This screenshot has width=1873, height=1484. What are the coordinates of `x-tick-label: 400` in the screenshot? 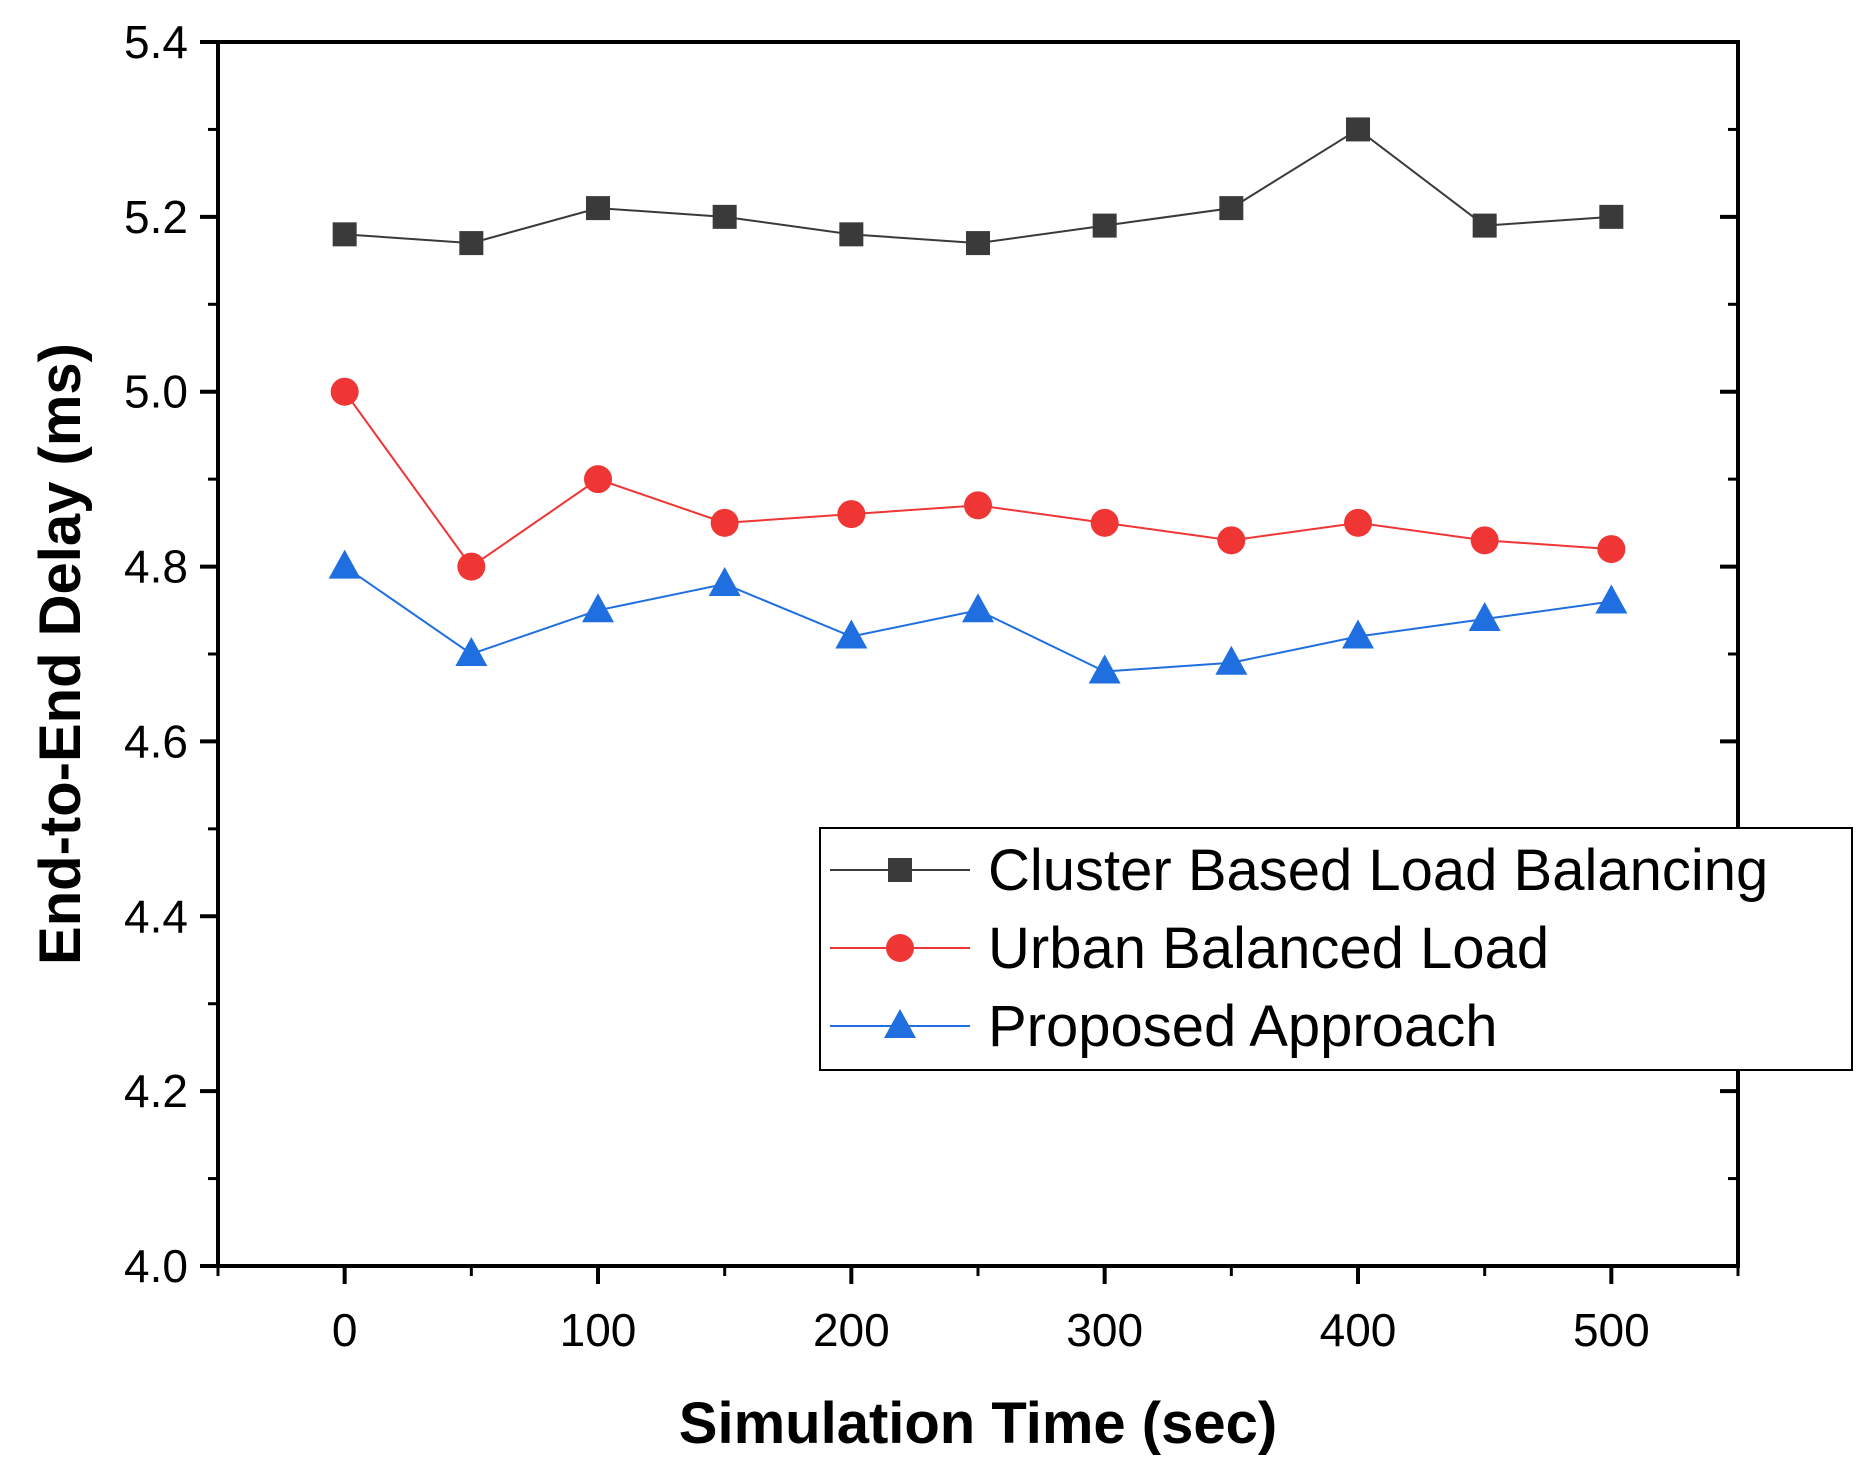 It's located at (1358, 1330).